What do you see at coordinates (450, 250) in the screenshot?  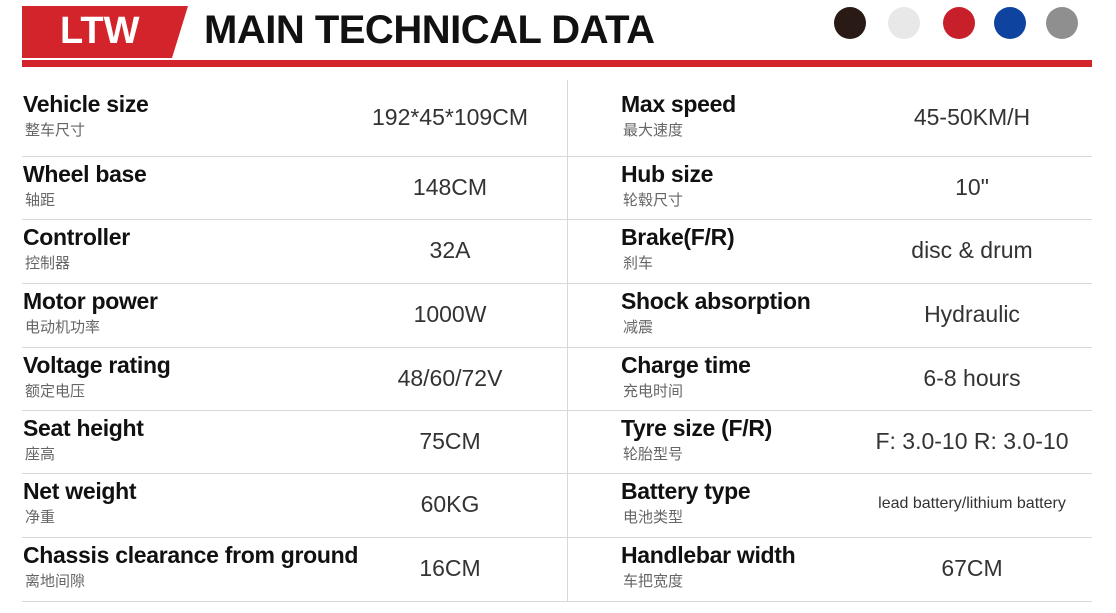 I see `spec-value: 32A` at bounding box center [450, 250].